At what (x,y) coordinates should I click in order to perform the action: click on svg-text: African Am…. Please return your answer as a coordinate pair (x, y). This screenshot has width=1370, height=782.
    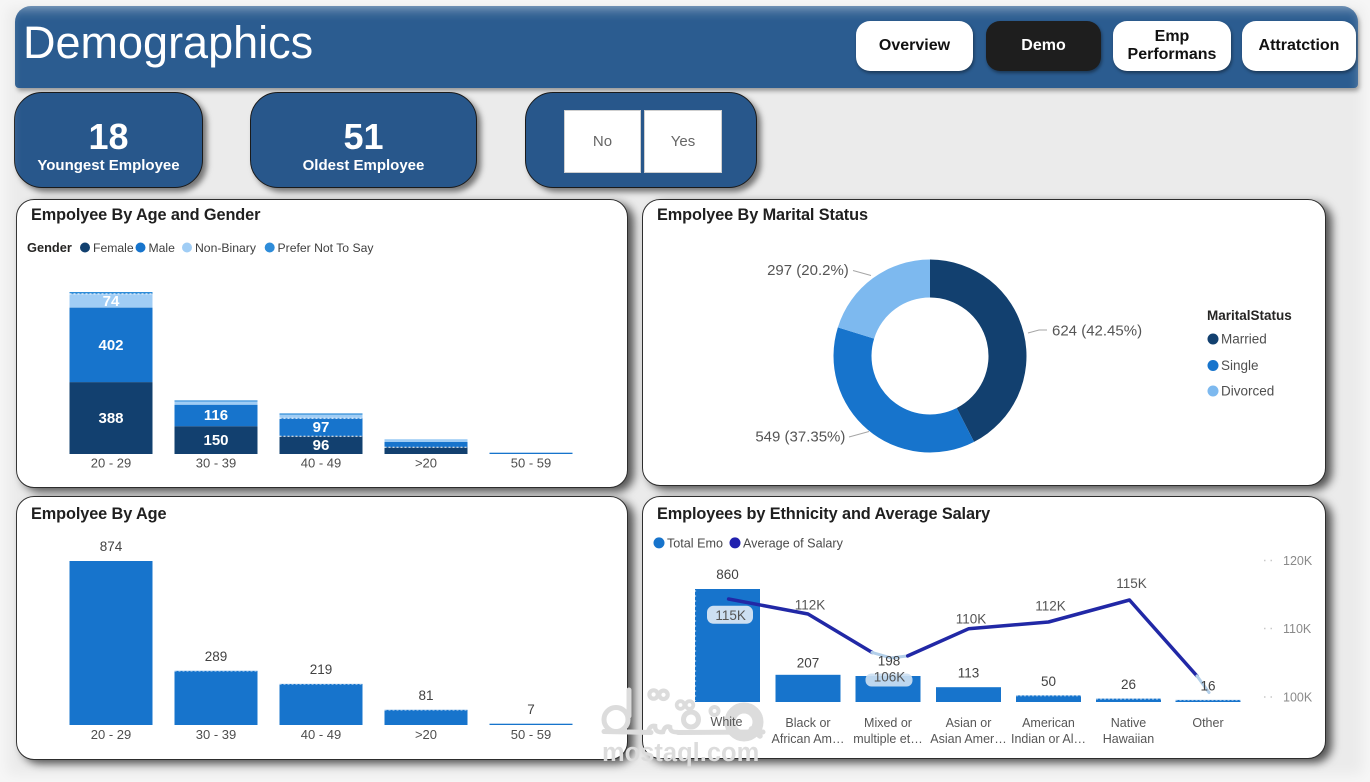
    Looking at the image, I should click on (808, 739).